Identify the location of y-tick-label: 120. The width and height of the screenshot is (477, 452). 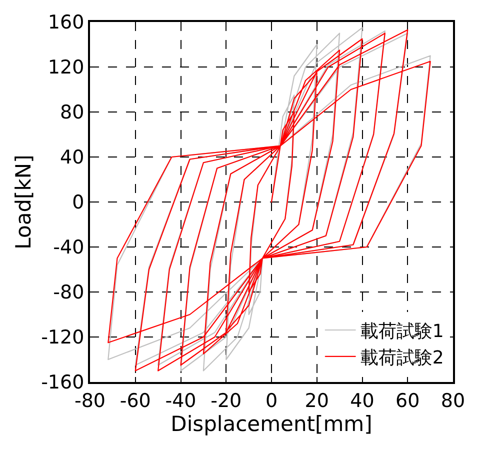
(66, 67).